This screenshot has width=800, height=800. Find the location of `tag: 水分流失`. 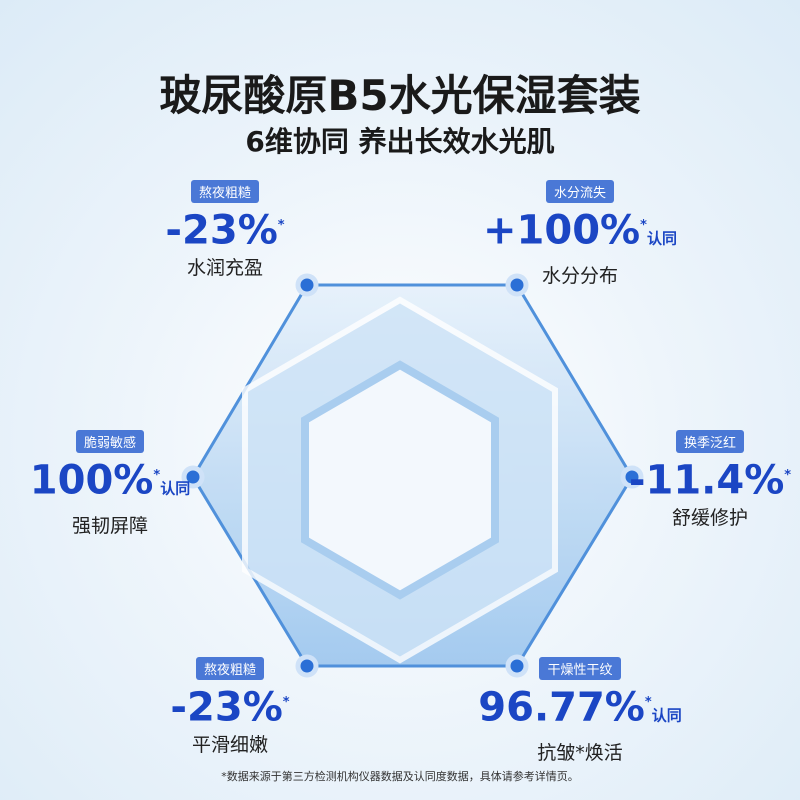

tag: 水分流失 is located at coordinates (579, 191).